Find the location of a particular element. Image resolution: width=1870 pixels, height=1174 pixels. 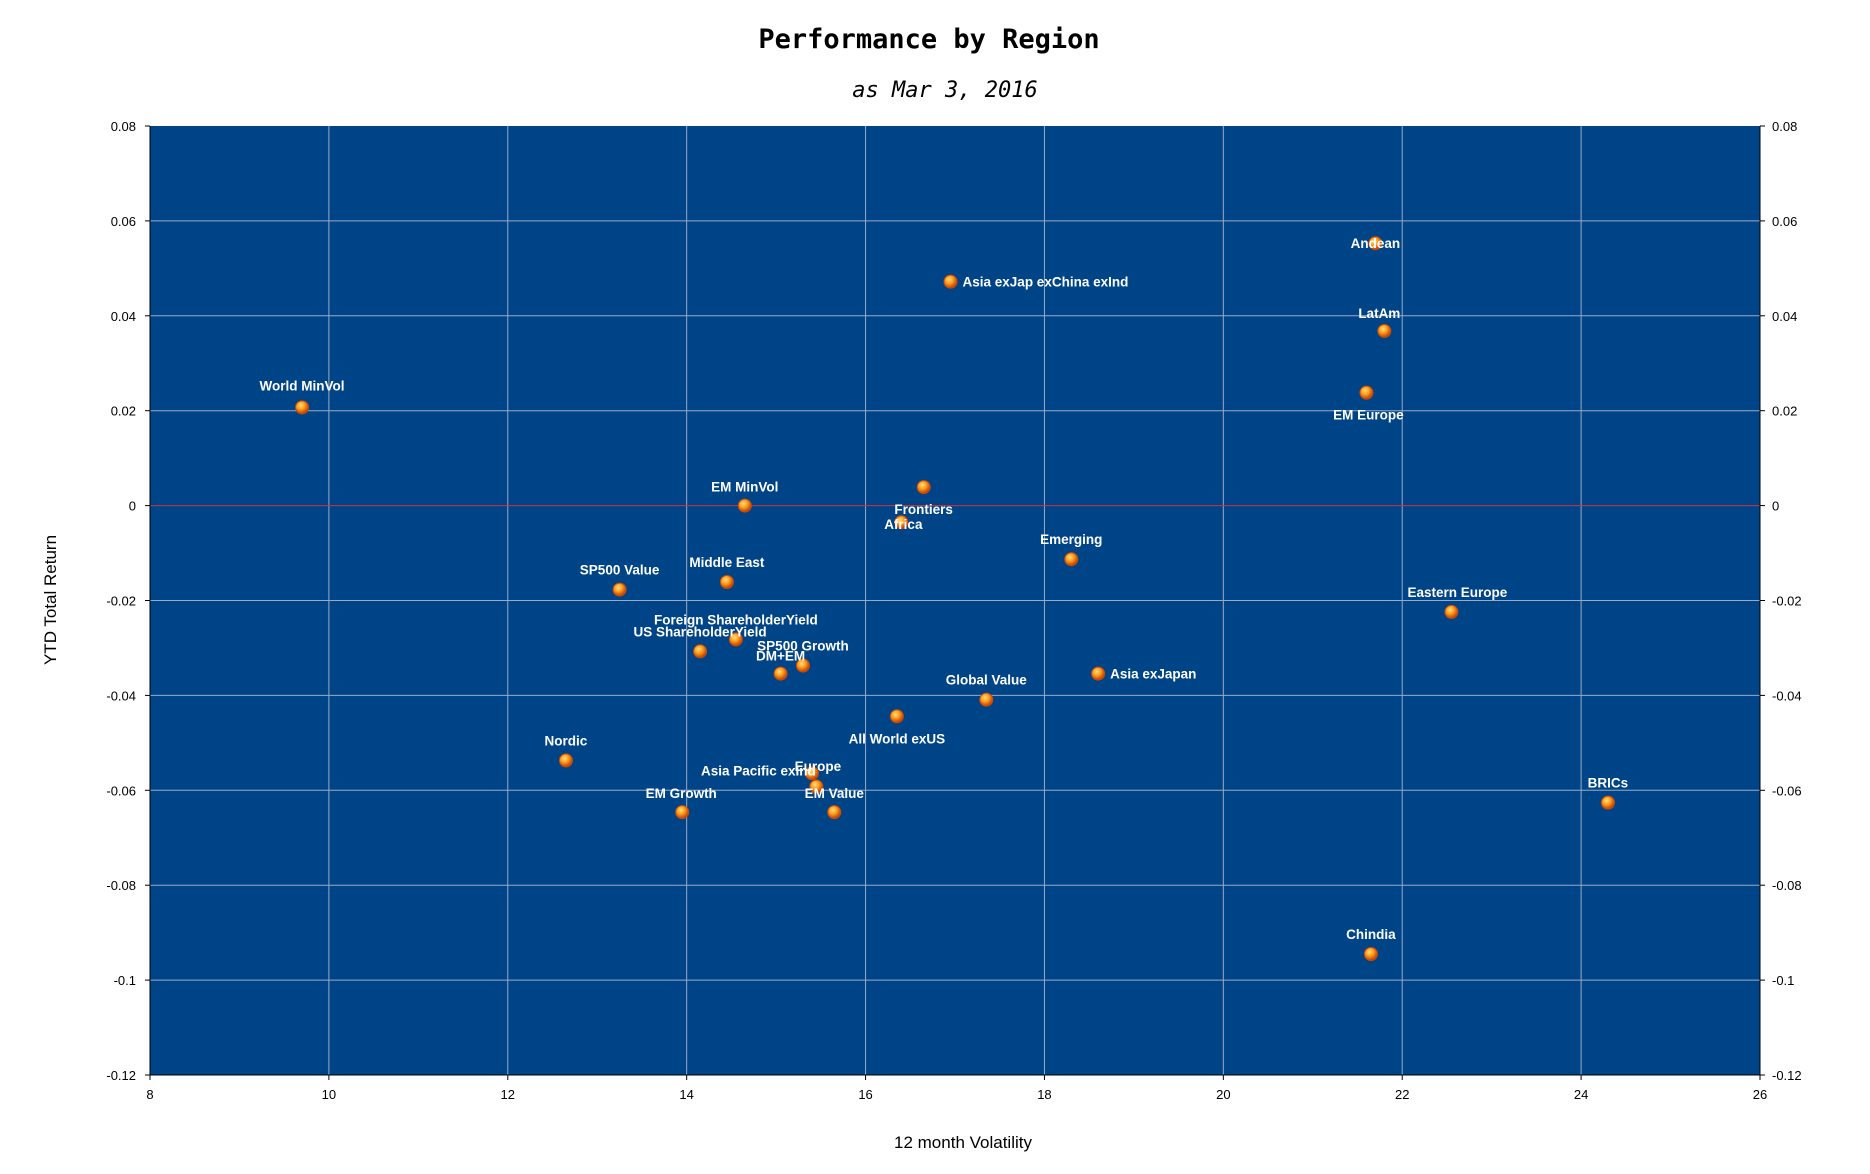

point-em-growth is located at coordinates (682, 812).